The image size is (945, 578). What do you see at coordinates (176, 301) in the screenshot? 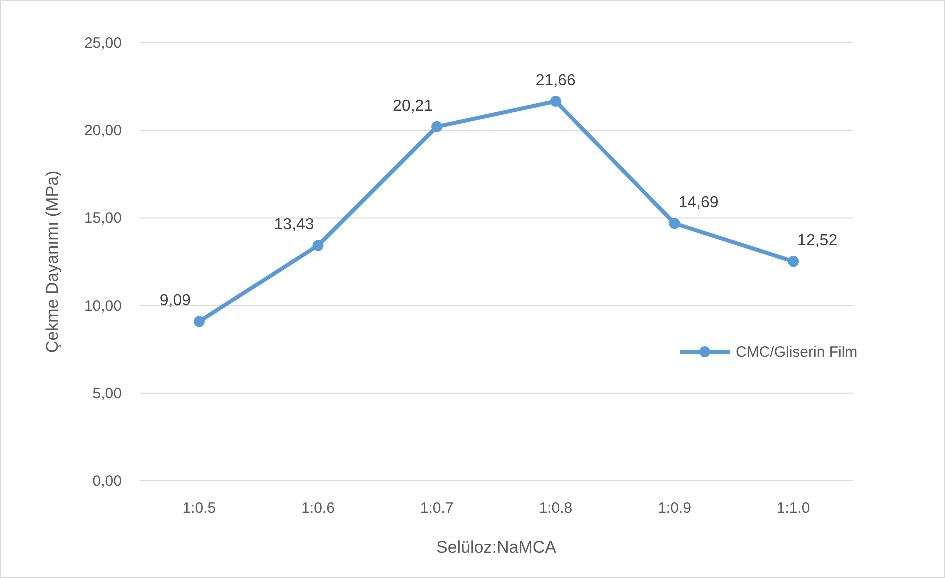
I see `data-label: 9,09` at bounding box center [176, 301].